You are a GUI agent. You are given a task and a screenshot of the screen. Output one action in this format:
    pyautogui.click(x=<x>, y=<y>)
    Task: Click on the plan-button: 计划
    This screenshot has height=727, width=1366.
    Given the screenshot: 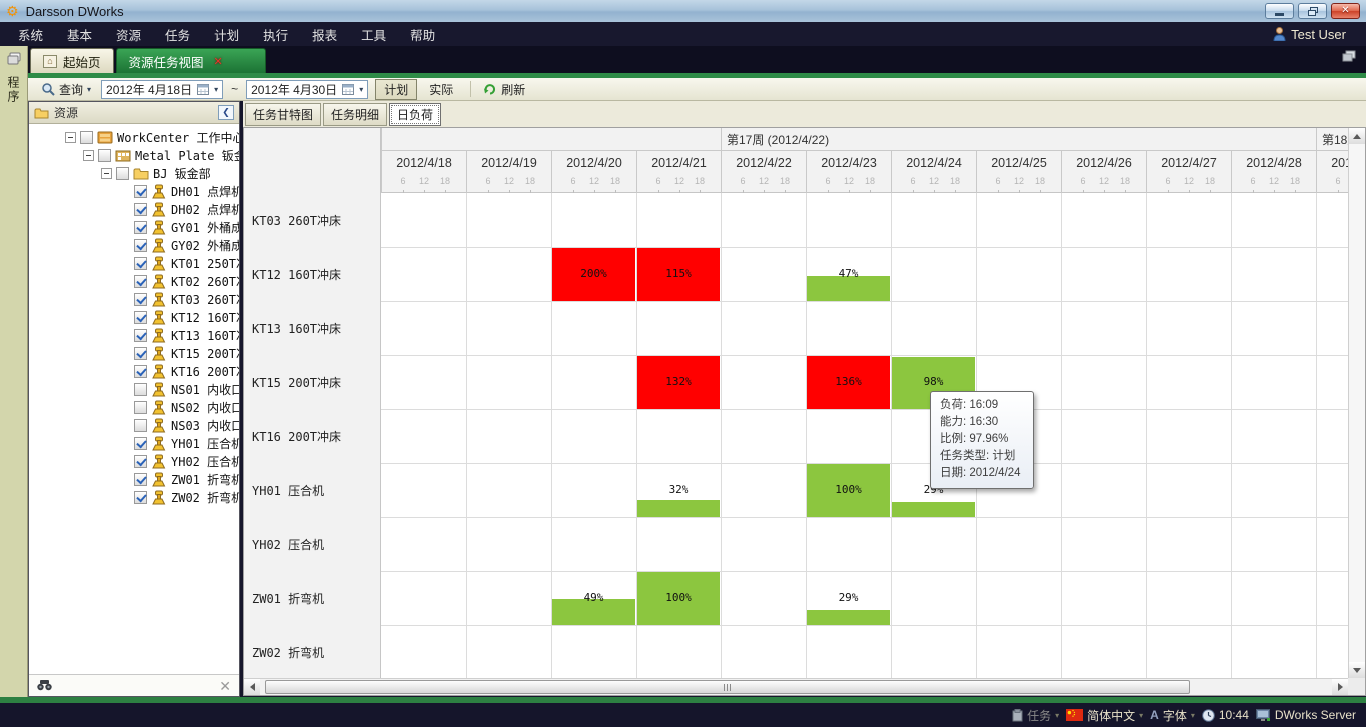 What is the action you would take?
    pyautogui.click(x=396, y=89)
    